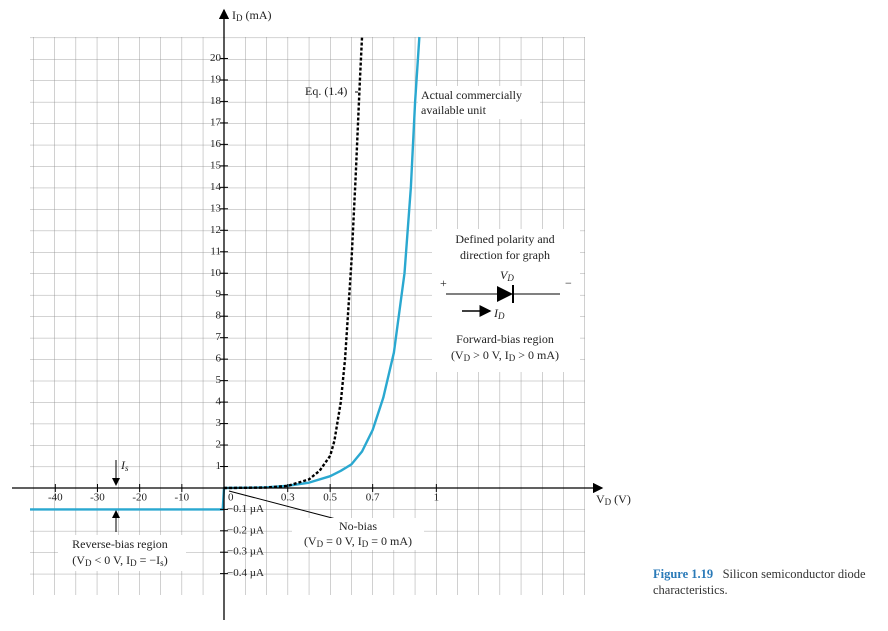 This screenshot has width=888, height=631. Describe the element at coordinates (326, 91) in the screenshot. I see `annotation: Eq. (1.4)` at that location.